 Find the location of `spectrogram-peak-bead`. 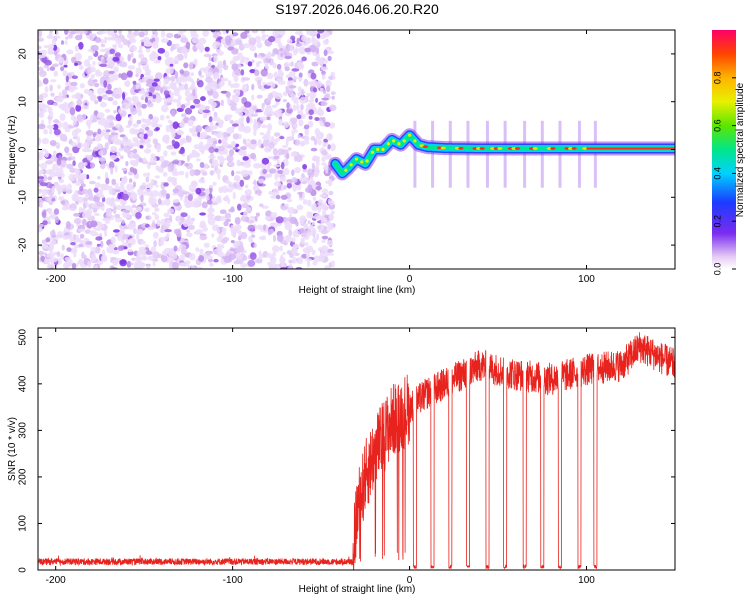

spectrogram-peak-bead is located at coordinates (535, 148).